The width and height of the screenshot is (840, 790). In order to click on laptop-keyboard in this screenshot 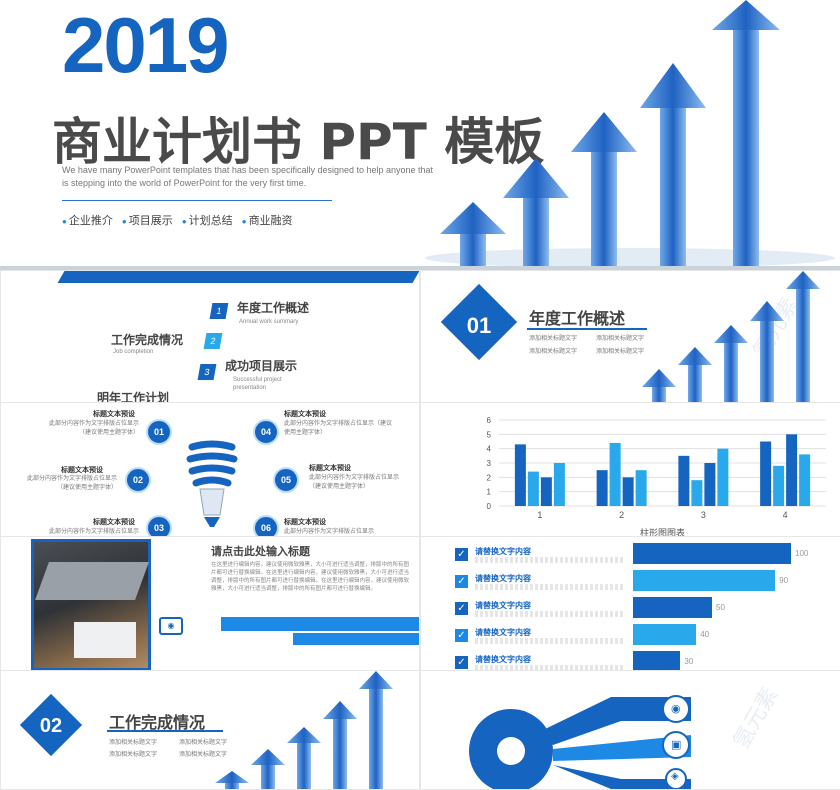, I will do `click(92, 581)`.